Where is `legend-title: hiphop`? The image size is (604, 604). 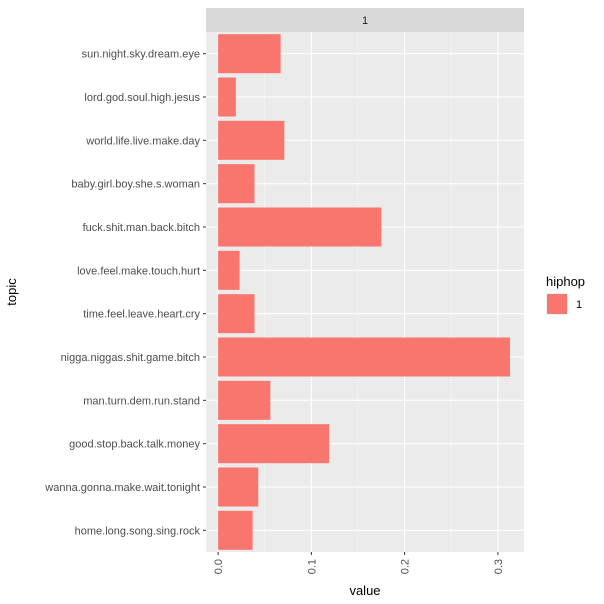
legend-title: hiphop is located at coordinates (565, 281).